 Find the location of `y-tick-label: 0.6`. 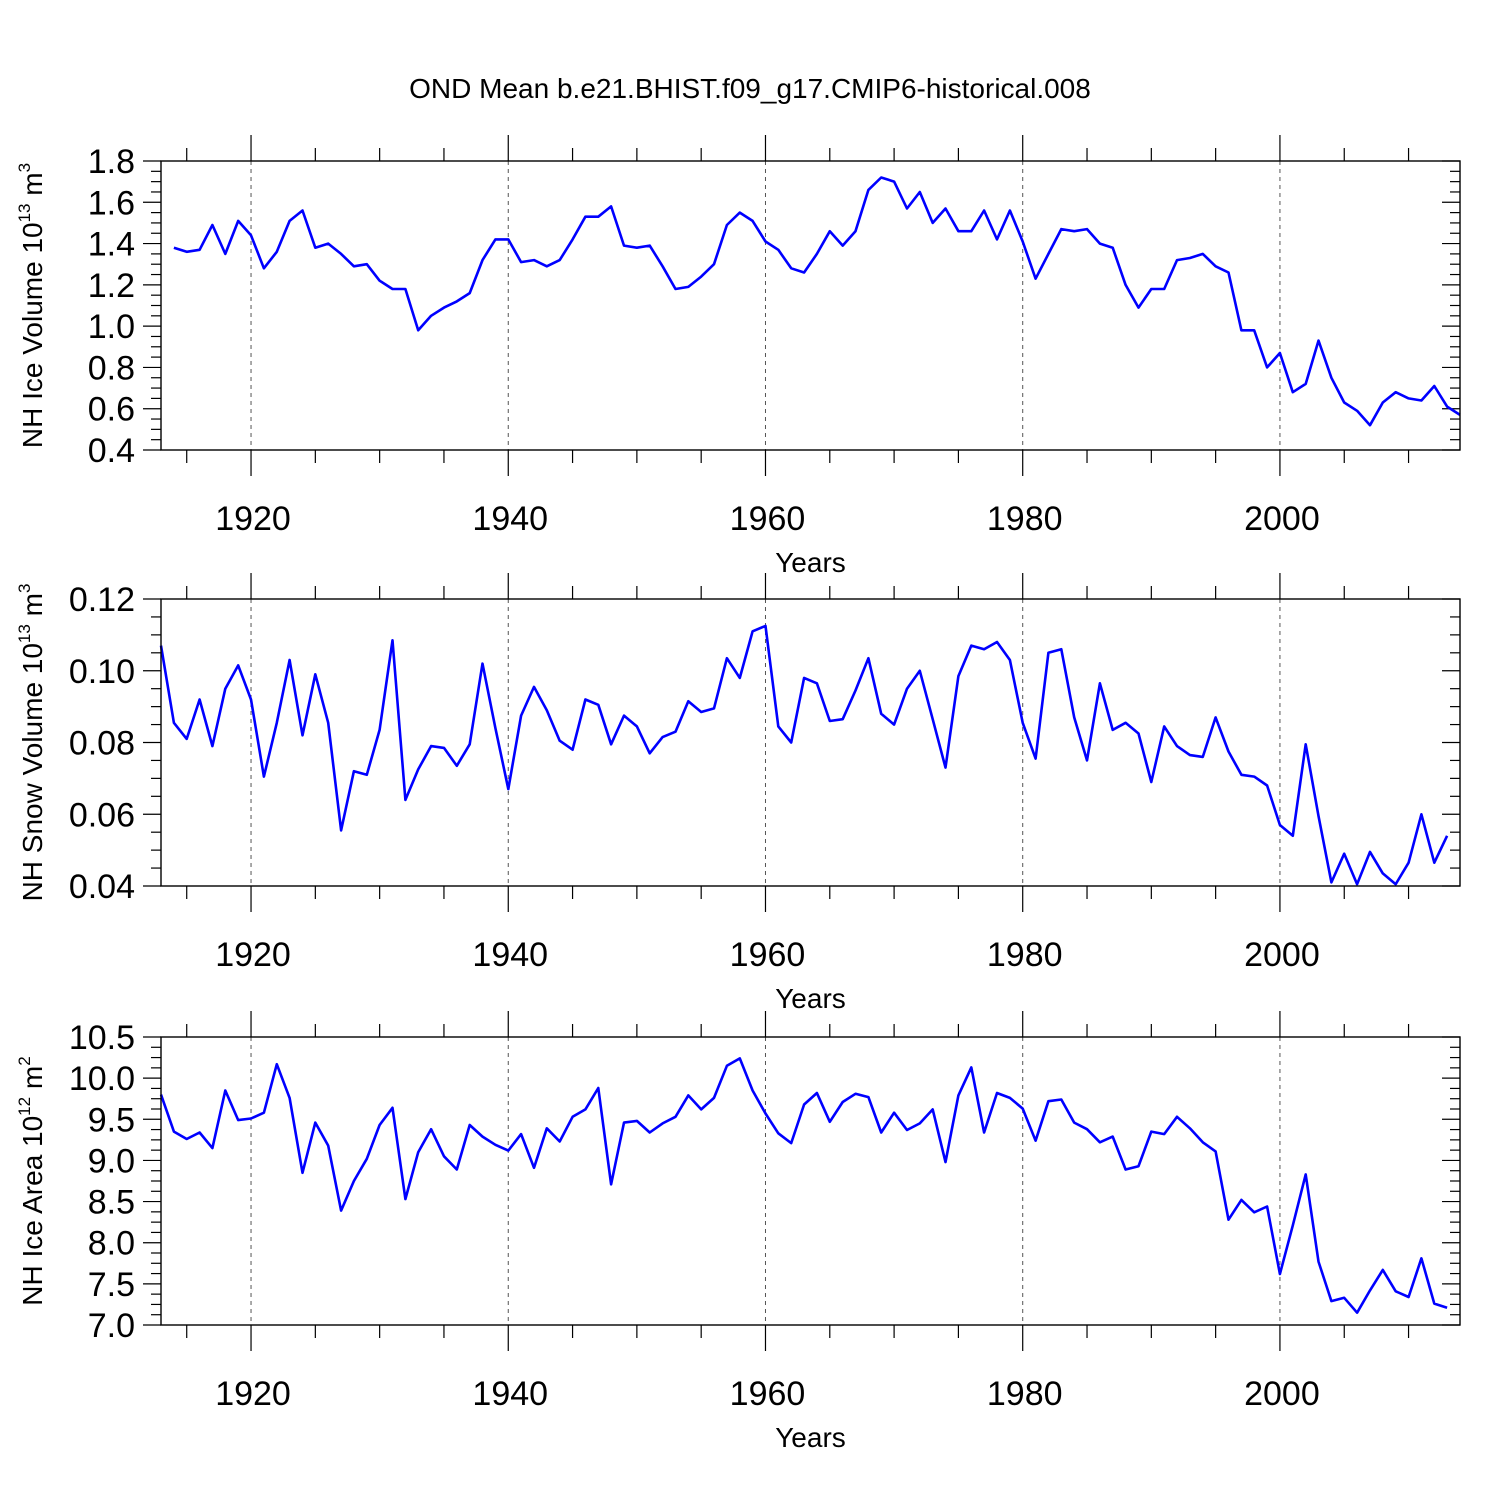

y-tick-label: 0.6 is located at coordinates (111, 410).